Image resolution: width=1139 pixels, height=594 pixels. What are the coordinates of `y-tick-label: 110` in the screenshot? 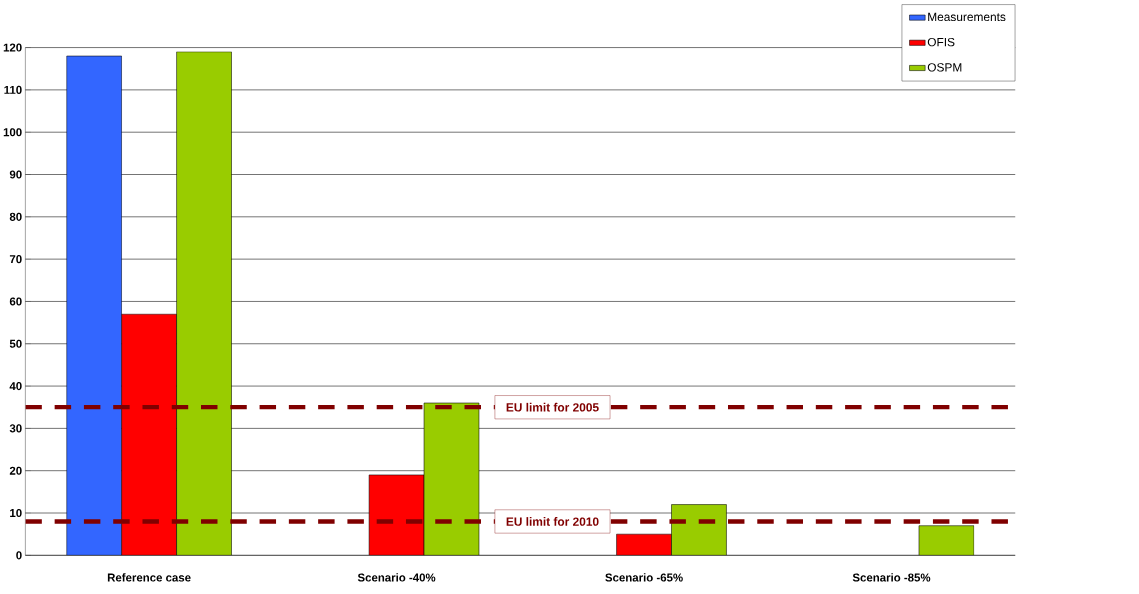 It's located at (13, 90).